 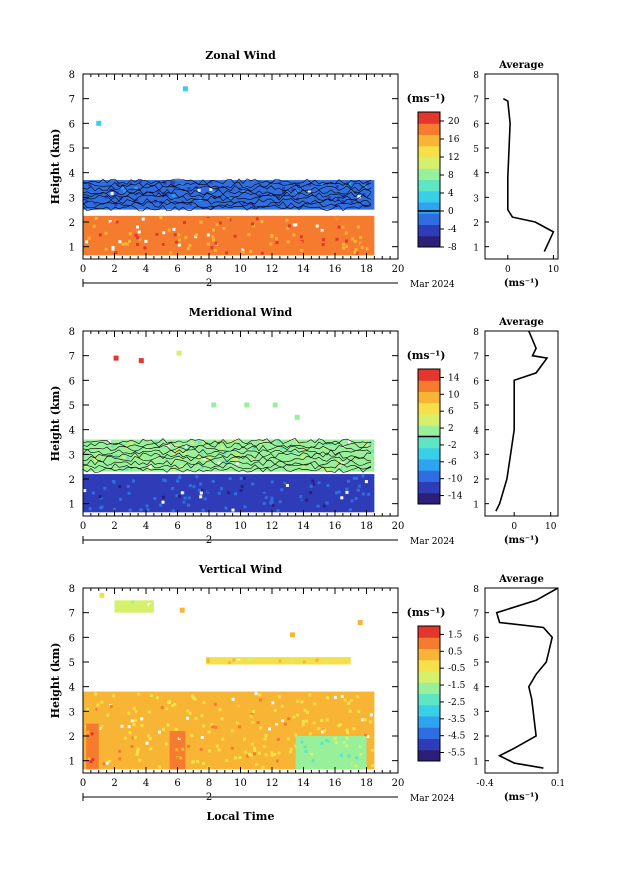 I want to click on data-point, so click(x=360, y=623).